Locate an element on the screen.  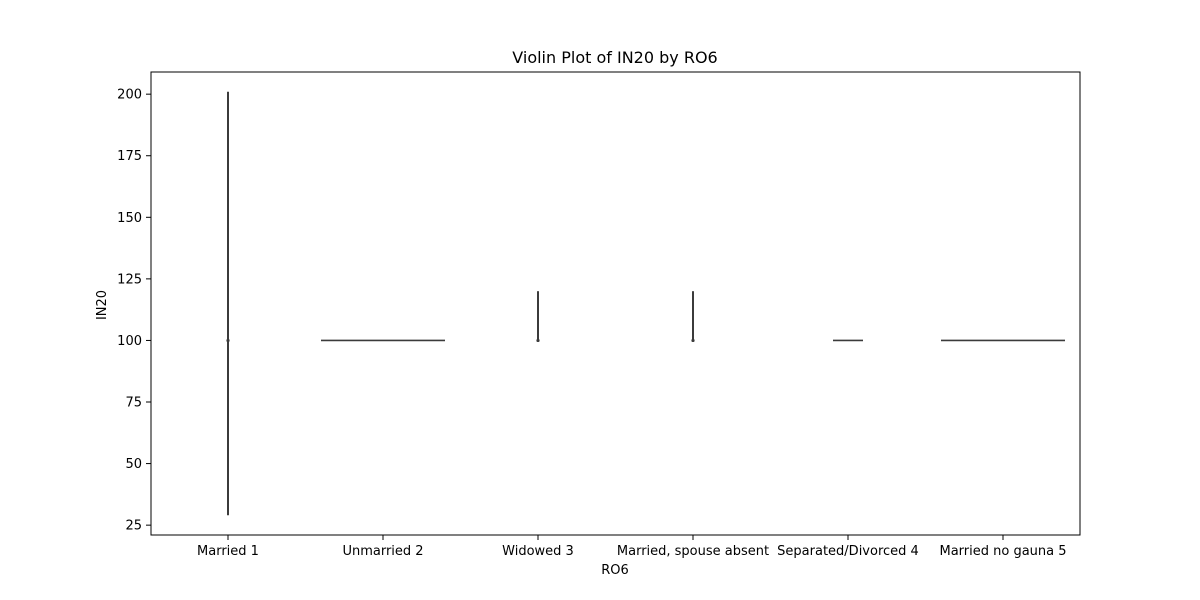
y-tick-label: 75 is located at coordinates (133, 403).